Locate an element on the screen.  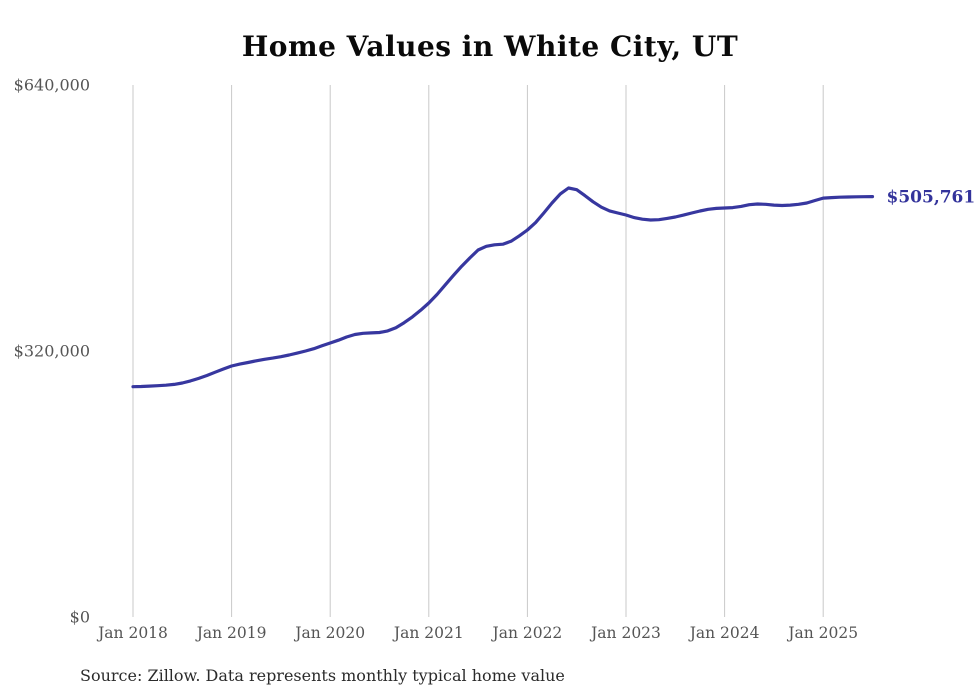
y-axis-tick-label: $320,000 is located at coordinates (52, 351).